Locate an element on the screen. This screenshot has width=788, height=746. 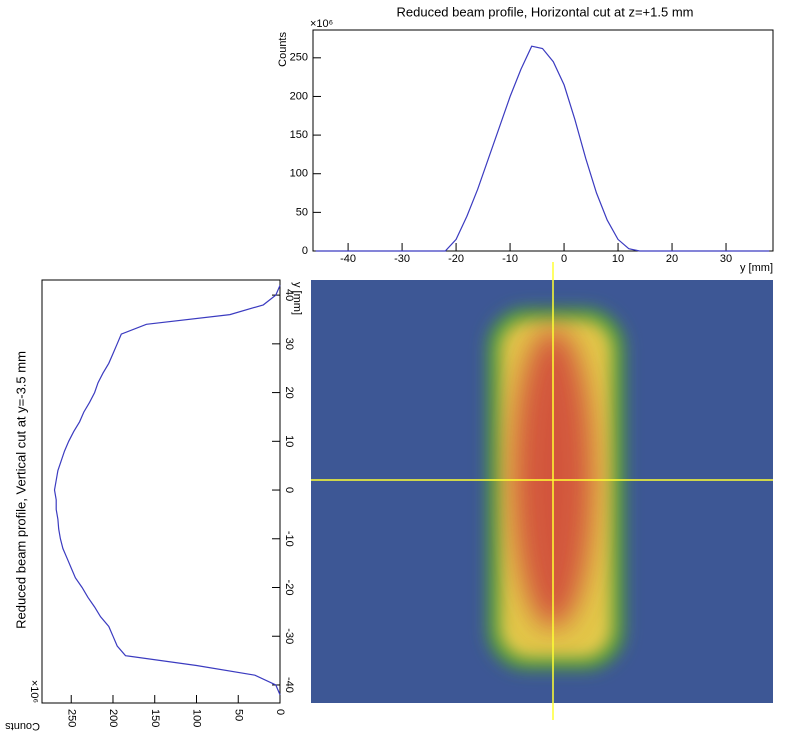
position-tick-label: -20 is located at coordinates (289, 588).